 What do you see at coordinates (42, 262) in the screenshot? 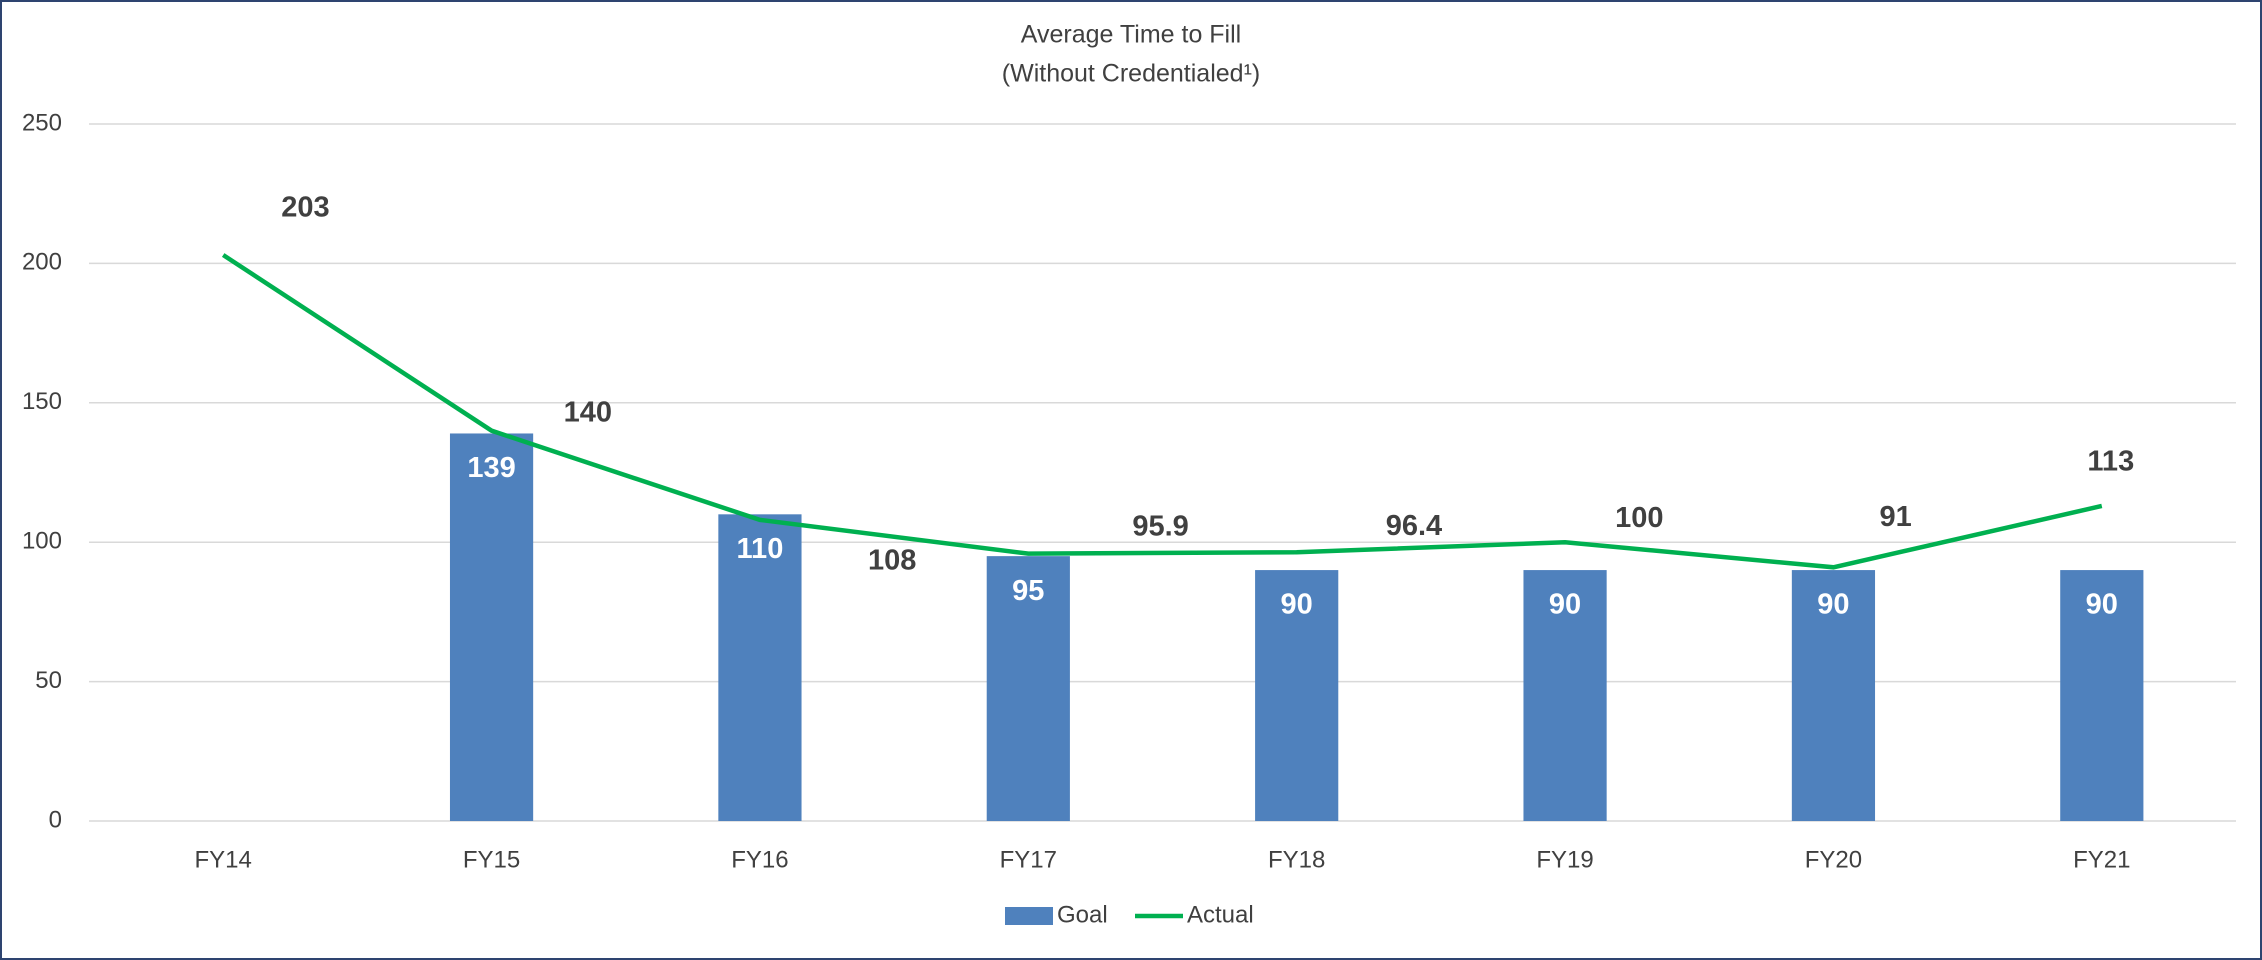
I see `y-tick-label: 200` at bounding box center [42, 262].